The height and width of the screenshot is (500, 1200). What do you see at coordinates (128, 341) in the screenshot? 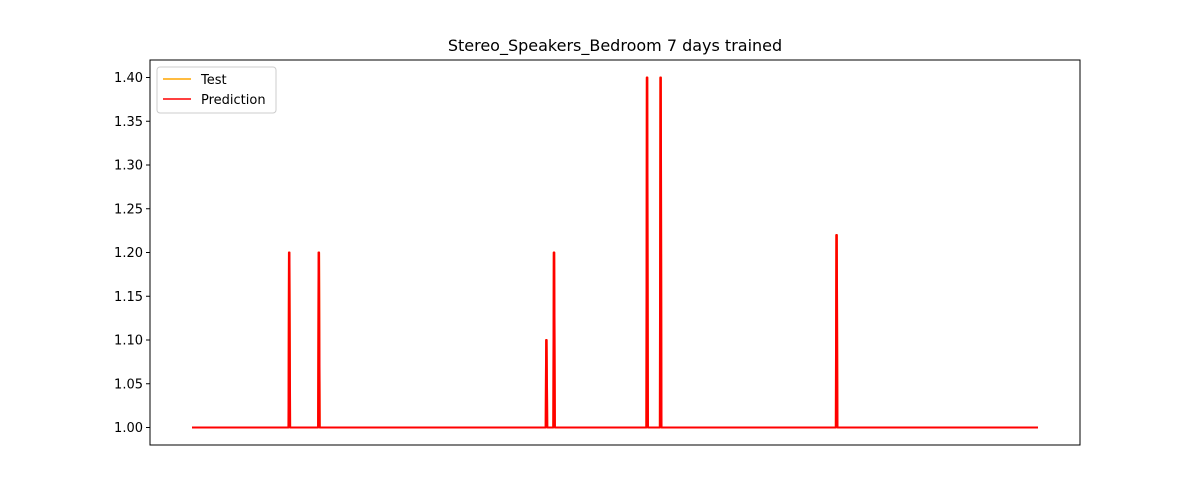
I see `y-tick-label: 1.10` at bounding box center [128, 341].